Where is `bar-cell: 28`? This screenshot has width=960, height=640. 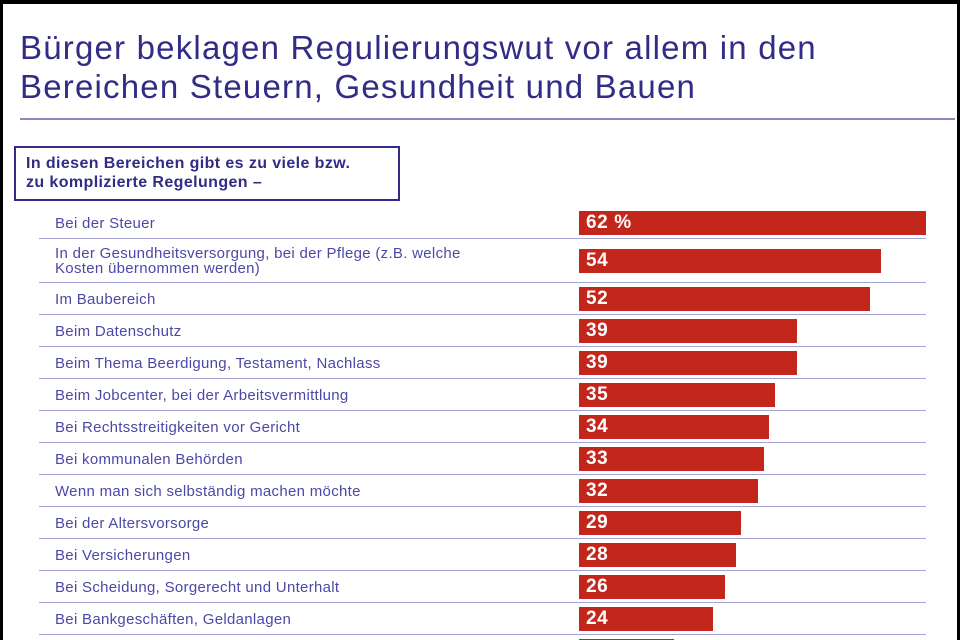
bar-cell: 28 is located at coordinates (752, 555).